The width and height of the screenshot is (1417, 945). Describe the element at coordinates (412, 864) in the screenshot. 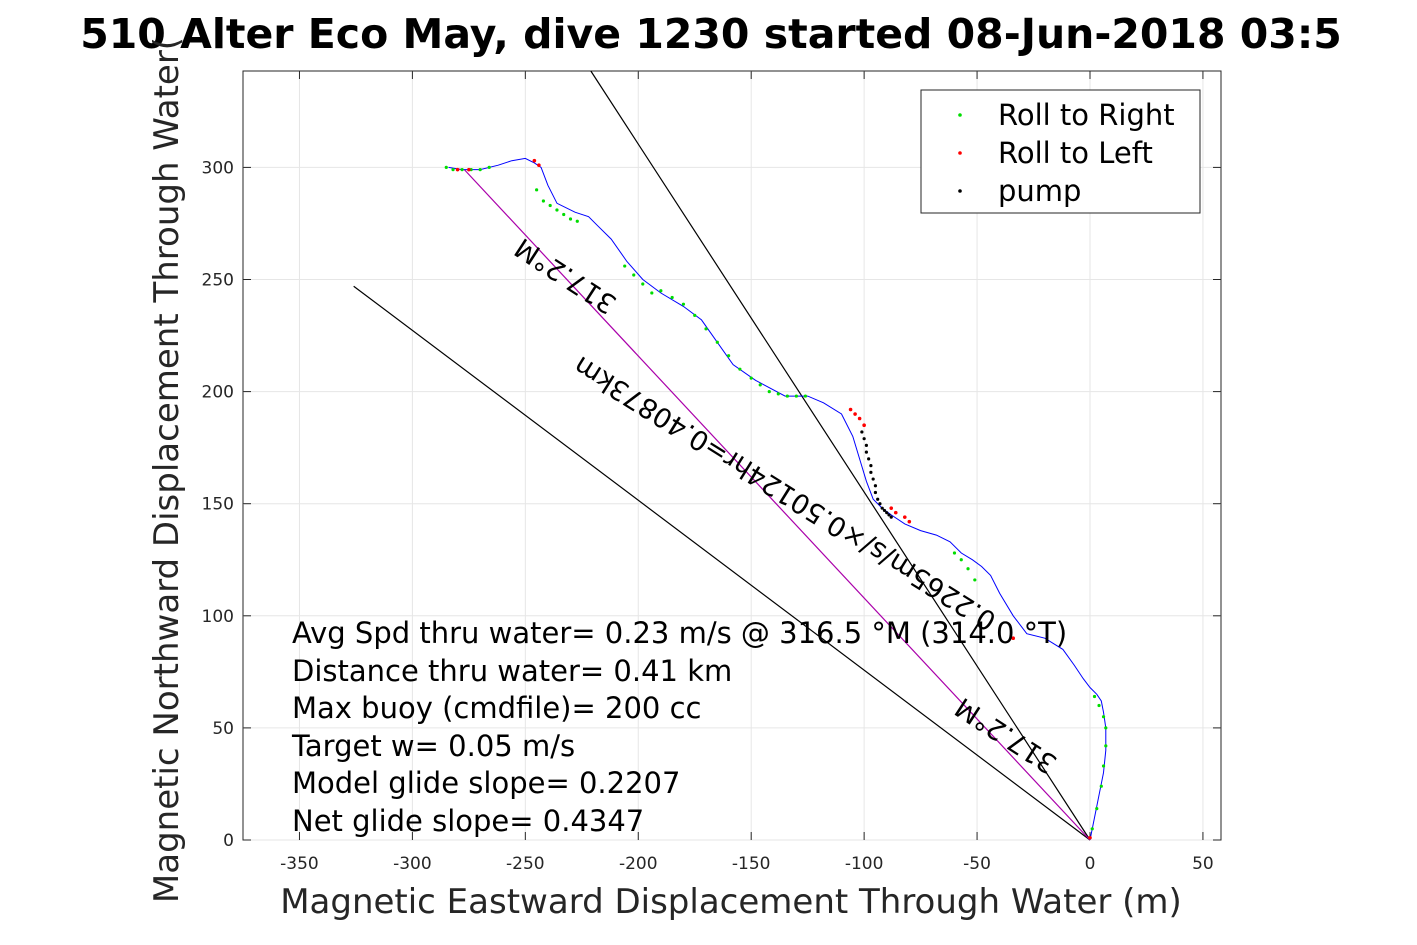

I see `x-tick-label: -300` at that location.